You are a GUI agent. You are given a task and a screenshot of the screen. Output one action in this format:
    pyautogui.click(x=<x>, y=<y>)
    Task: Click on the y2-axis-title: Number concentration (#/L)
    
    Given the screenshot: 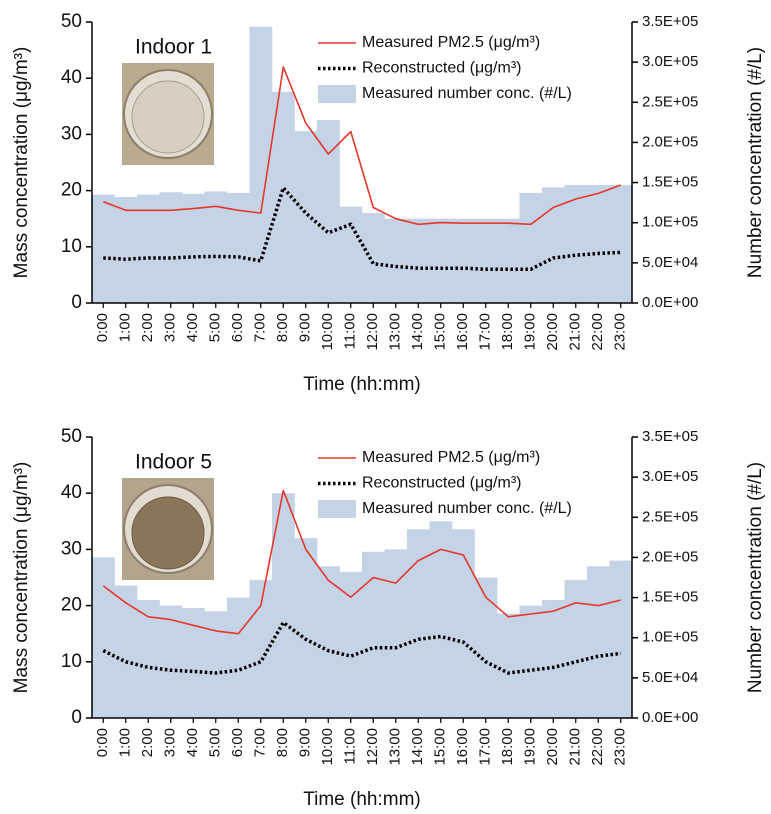 What is the action you would take?
    pyautogui.click(x=755, y=577)
    